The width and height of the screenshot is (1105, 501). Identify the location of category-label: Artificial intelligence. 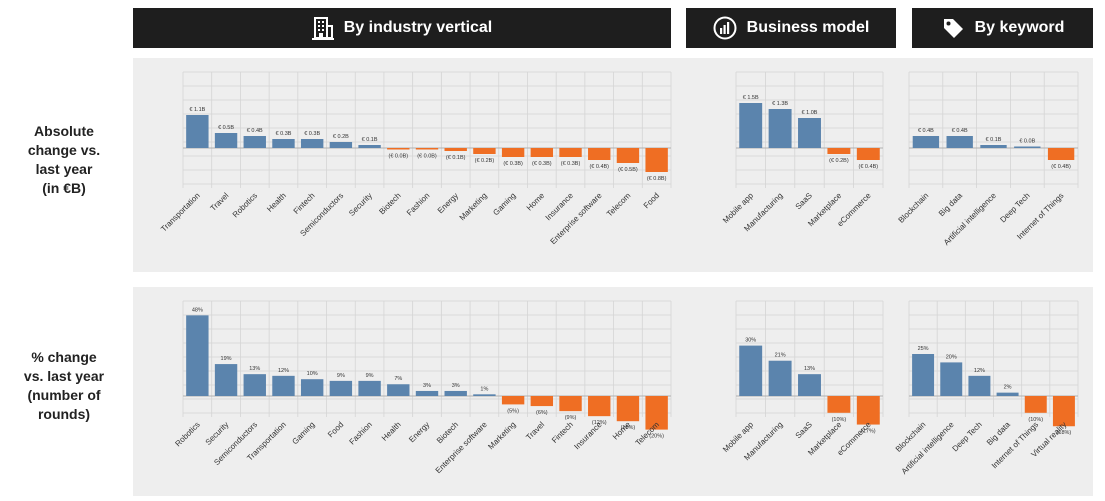
(928, 448).